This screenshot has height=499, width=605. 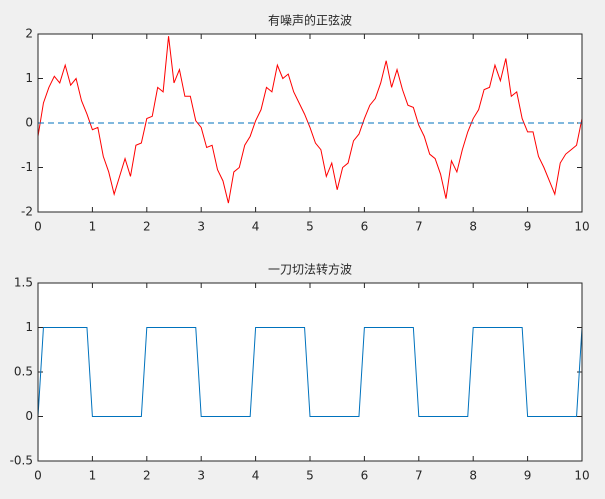 What do you see at coordinates (21, 461) in the screenshot?
I see `y-tick-label: -0.5` at bounding box center [21, 461].